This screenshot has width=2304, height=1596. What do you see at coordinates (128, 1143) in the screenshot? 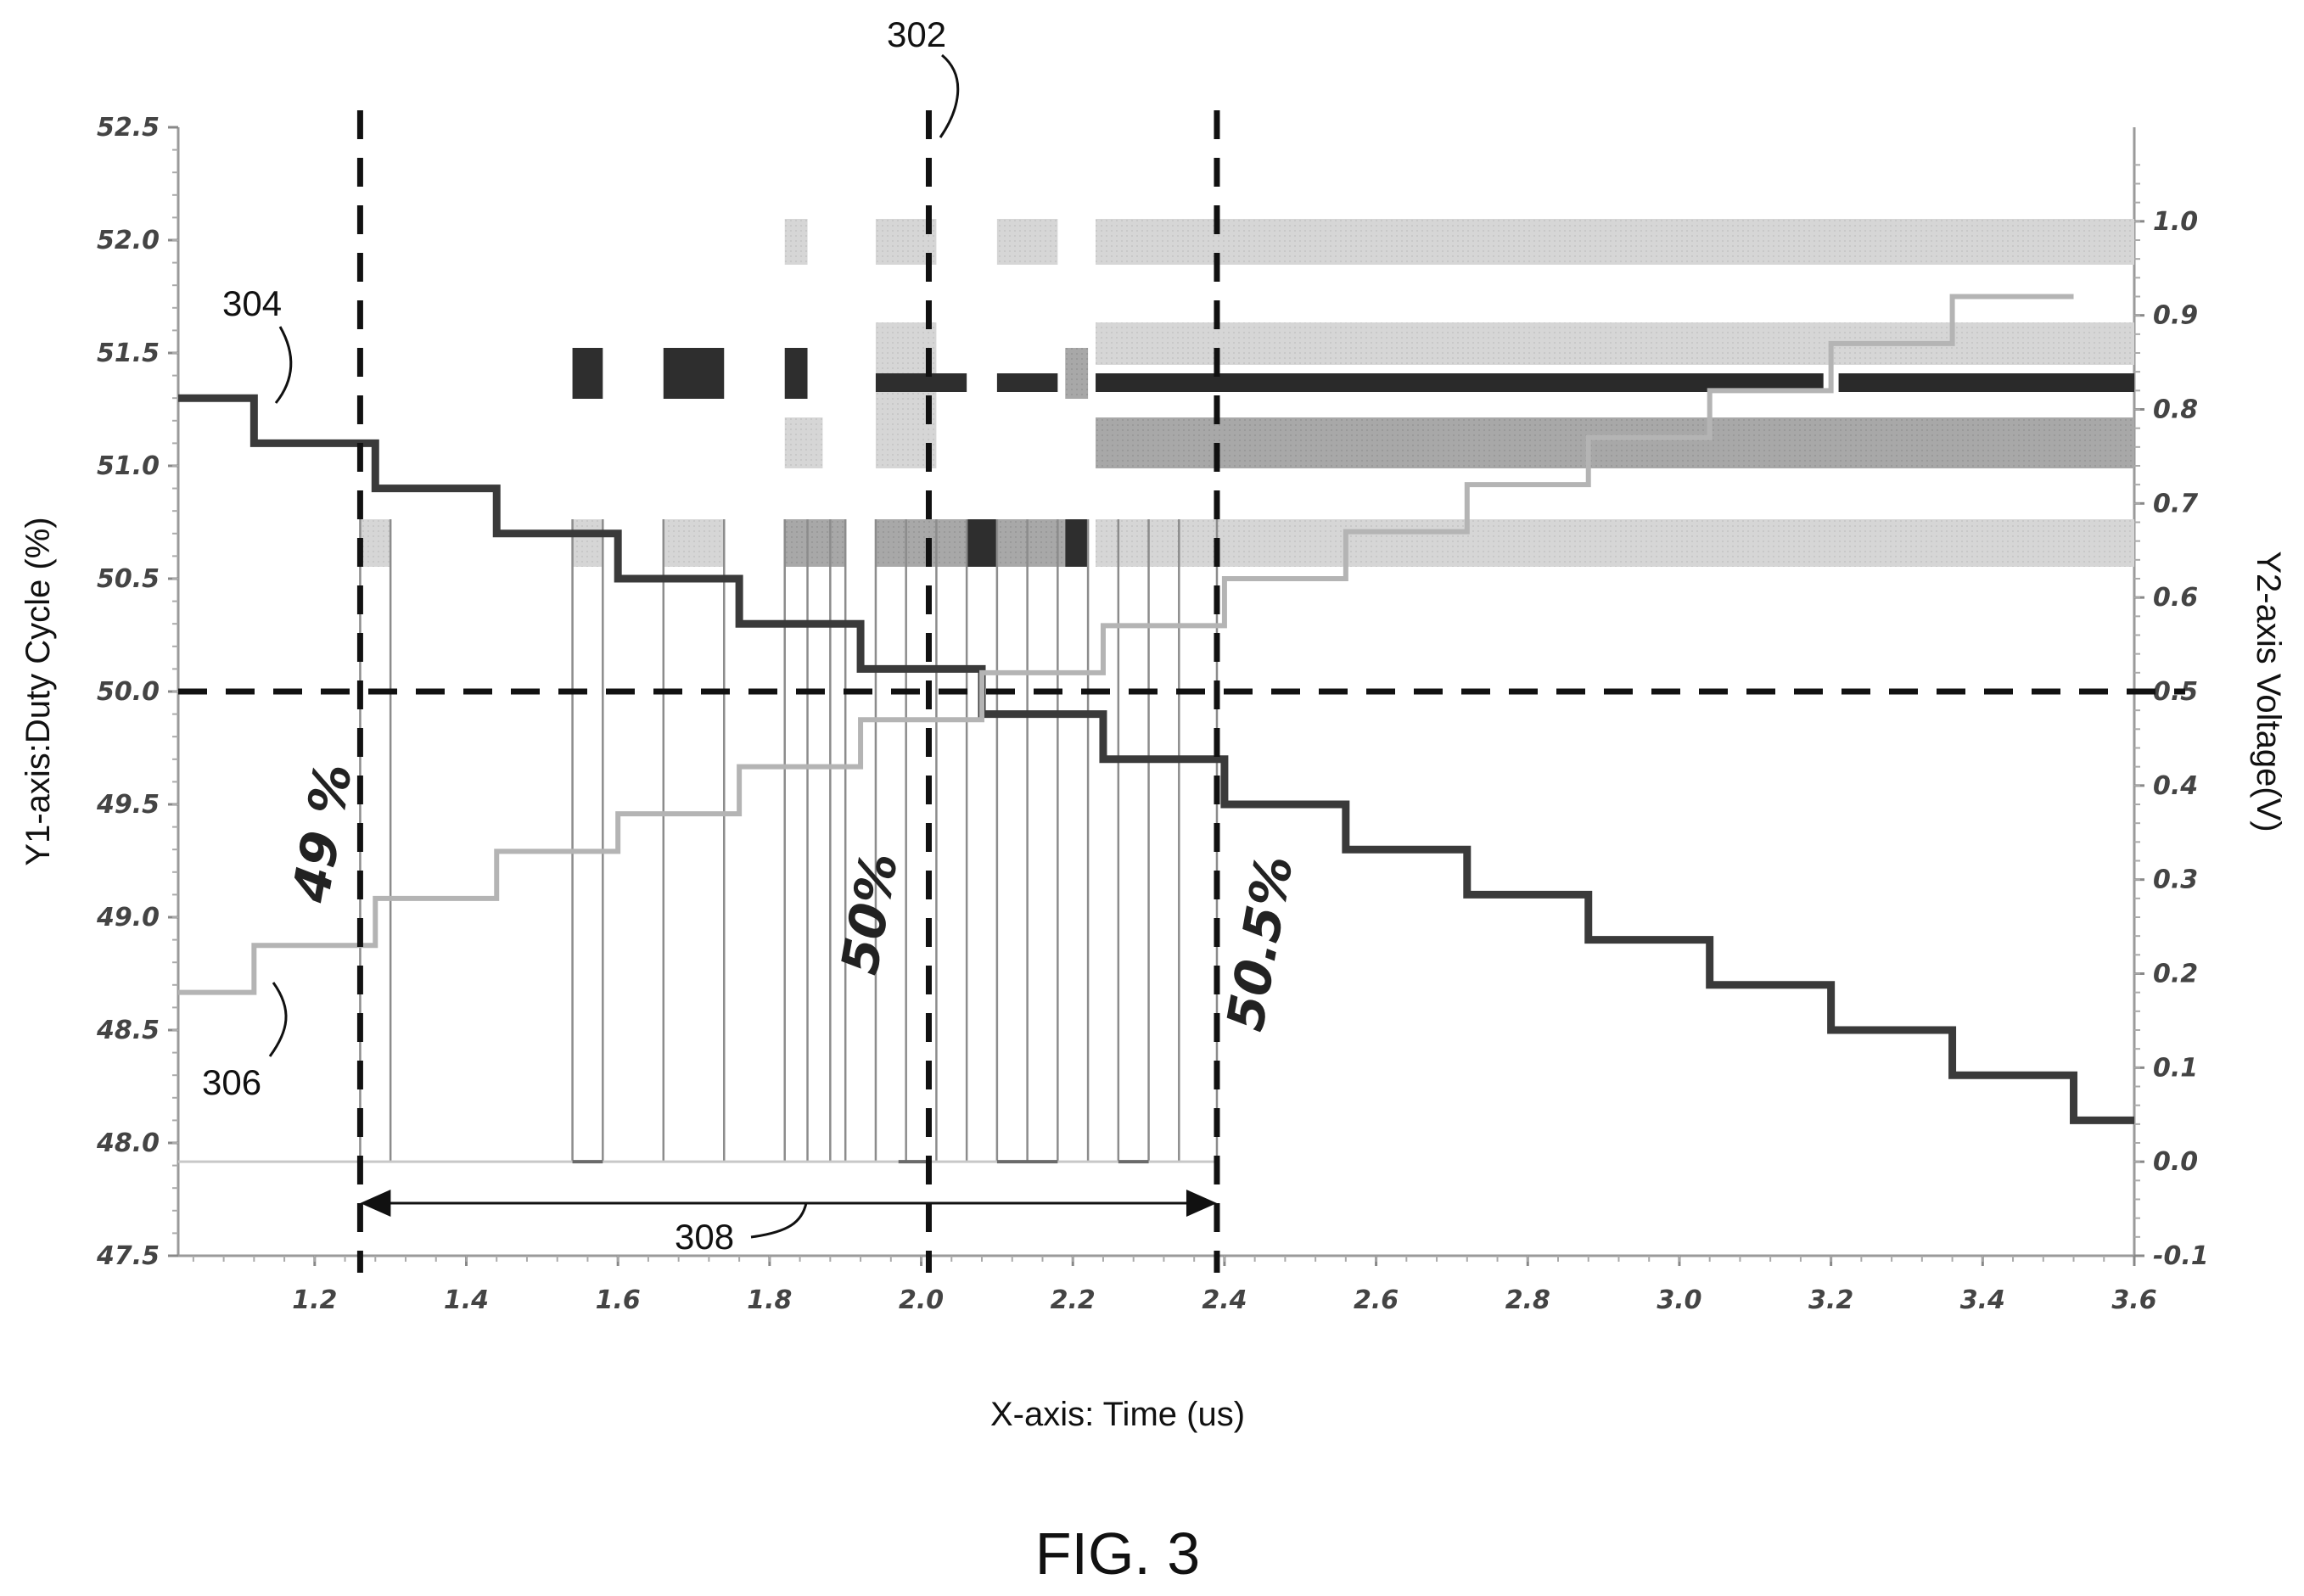
I see `y1-tick-label-1: 48.0` at bounding box center [128, 1143].